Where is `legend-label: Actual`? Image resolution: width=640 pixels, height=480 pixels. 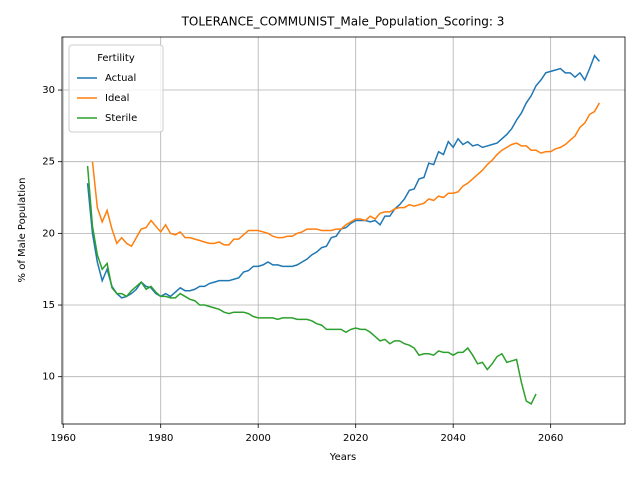
legend-label: Actual is located at coordinates (120, 78).